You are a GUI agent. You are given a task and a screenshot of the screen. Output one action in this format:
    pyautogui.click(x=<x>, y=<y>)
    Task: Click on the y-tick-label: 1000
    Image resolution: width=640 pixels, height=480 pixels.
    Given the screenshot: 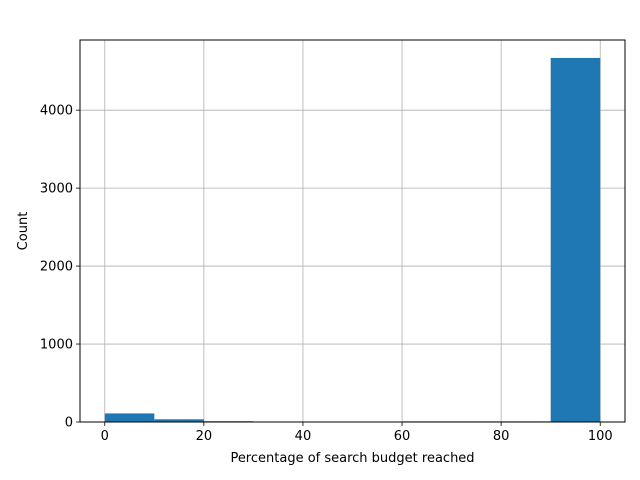 What is the action you would take?
    pyautogui.click(x=56, y=345)
    